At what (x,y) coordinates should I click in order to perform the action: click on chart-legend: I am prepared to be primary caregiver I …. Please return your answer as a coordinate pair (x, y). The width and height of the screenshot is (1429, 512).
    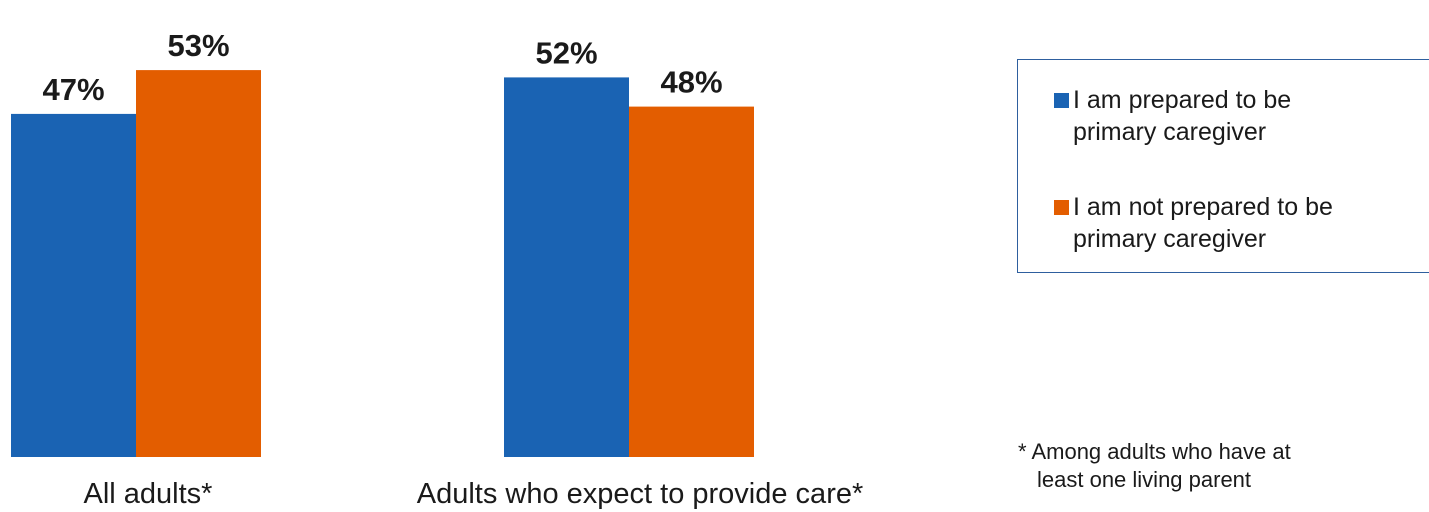
    Looking at the image, I should click on (1223, 166).